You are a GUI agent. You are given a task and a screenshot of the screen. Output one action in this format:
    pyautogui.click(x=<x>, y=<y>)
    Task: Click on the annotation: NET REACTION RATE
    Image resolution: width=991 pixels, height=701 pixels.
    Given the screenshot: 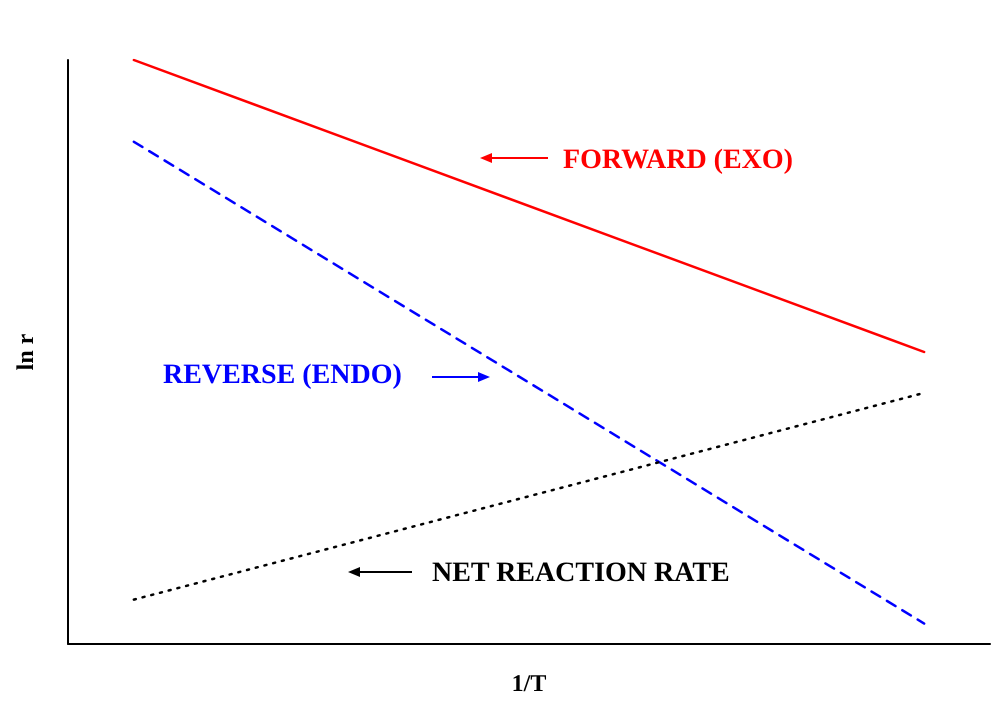 What is the action you would take?
    pyautogui.click(x=581, y=573)
    